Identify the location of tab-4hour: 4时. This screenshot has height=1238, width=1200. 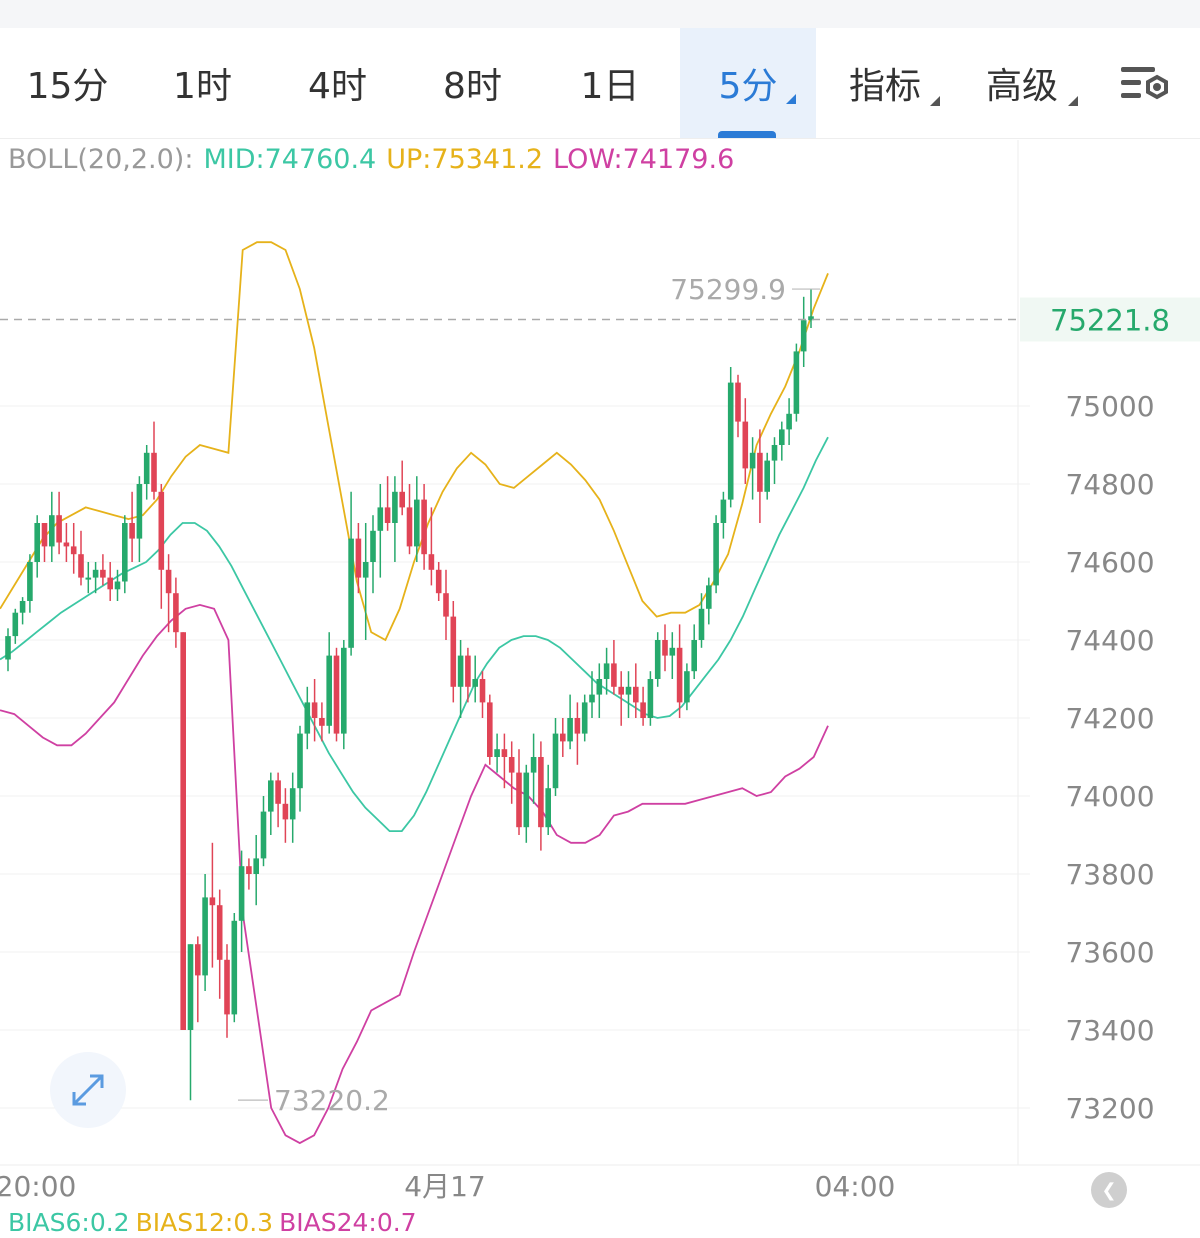
(337, 83).